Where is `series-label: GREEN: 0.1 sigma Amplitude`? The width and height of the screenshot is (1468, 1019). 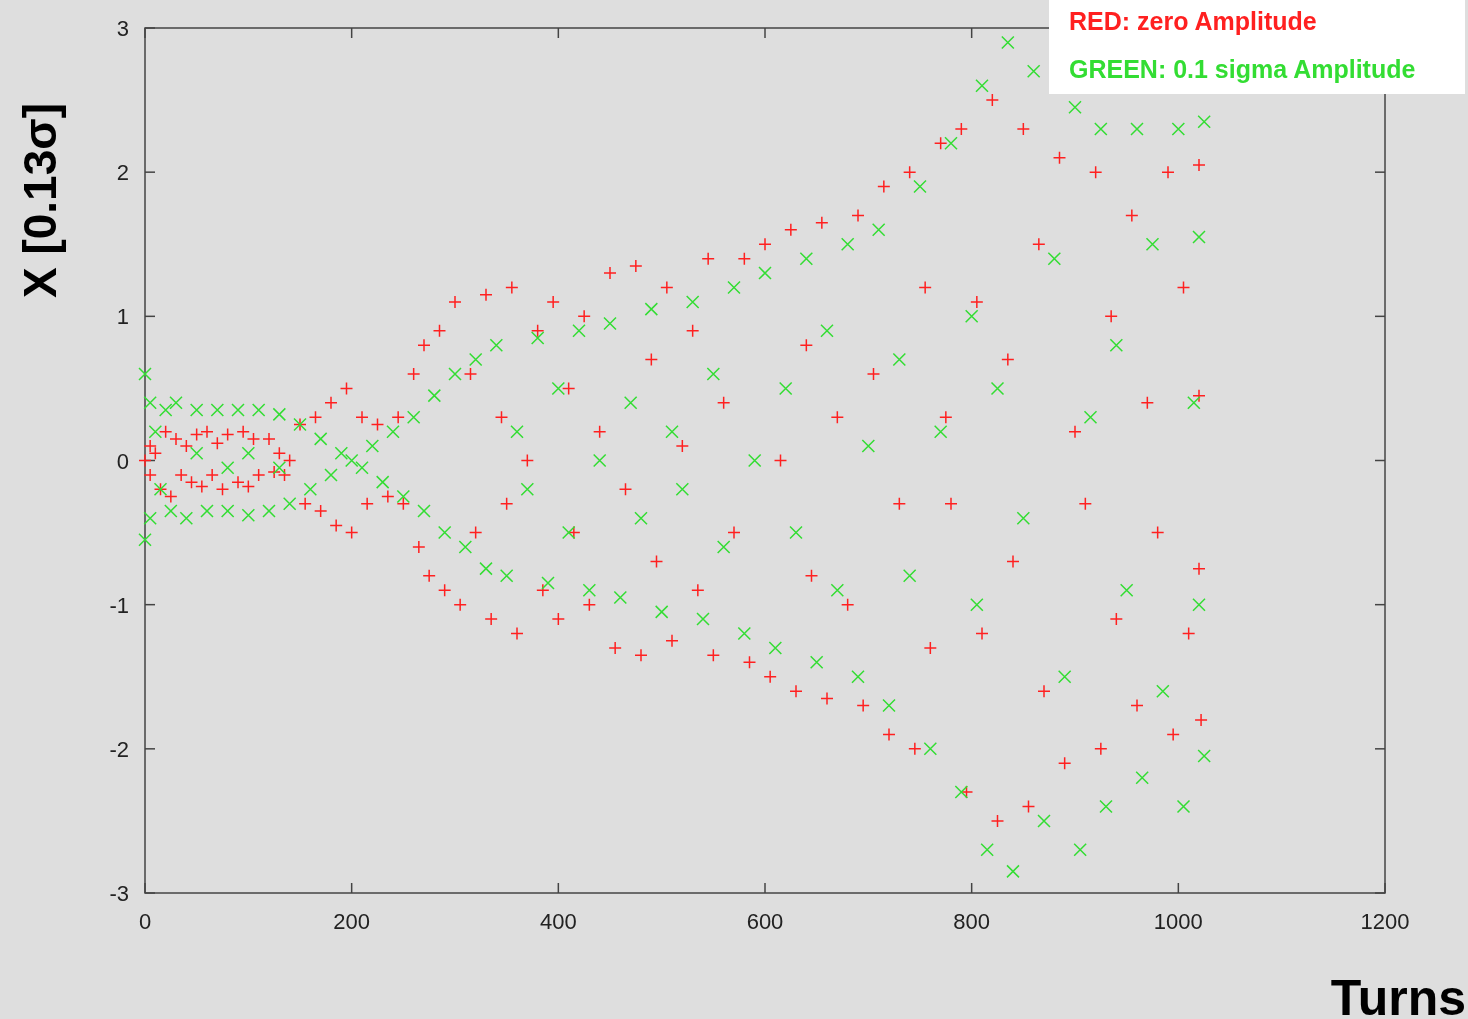 series-label: GREEN: 0.1 sigma Amplitude is located at coordinates (1242, 69).